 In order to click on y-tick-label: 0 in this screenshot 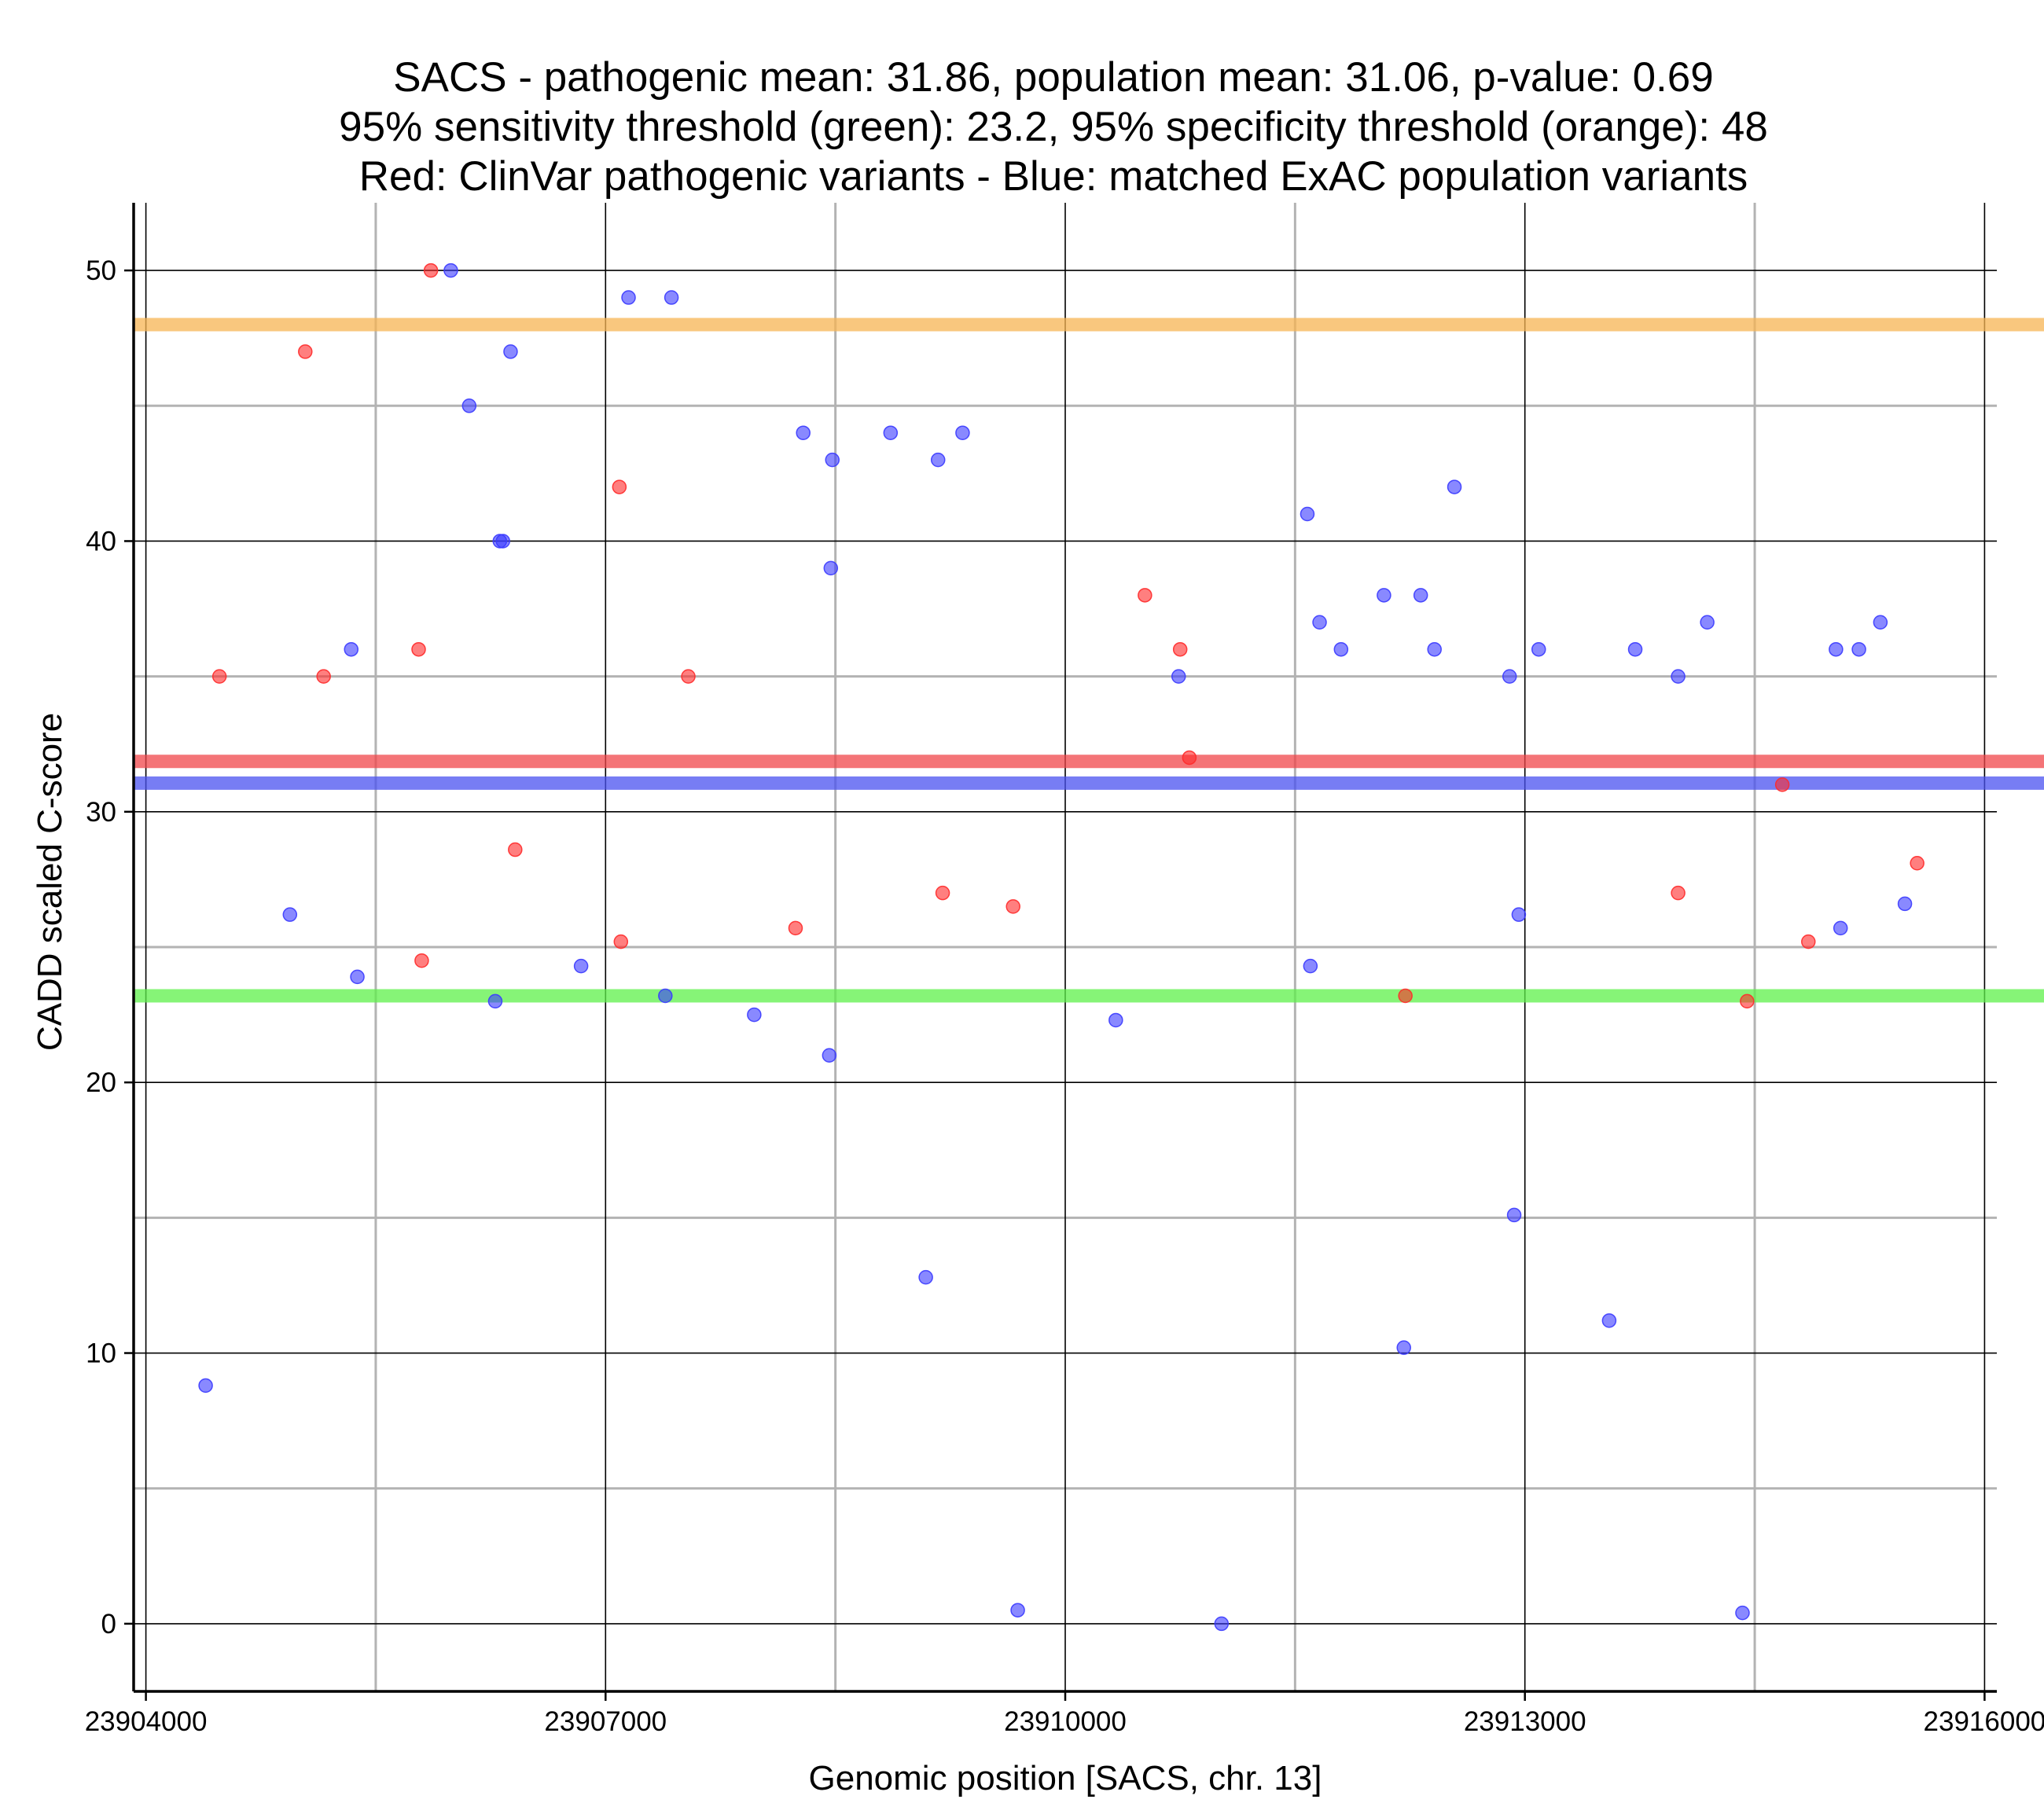, I will do `click(108, 1624)`.